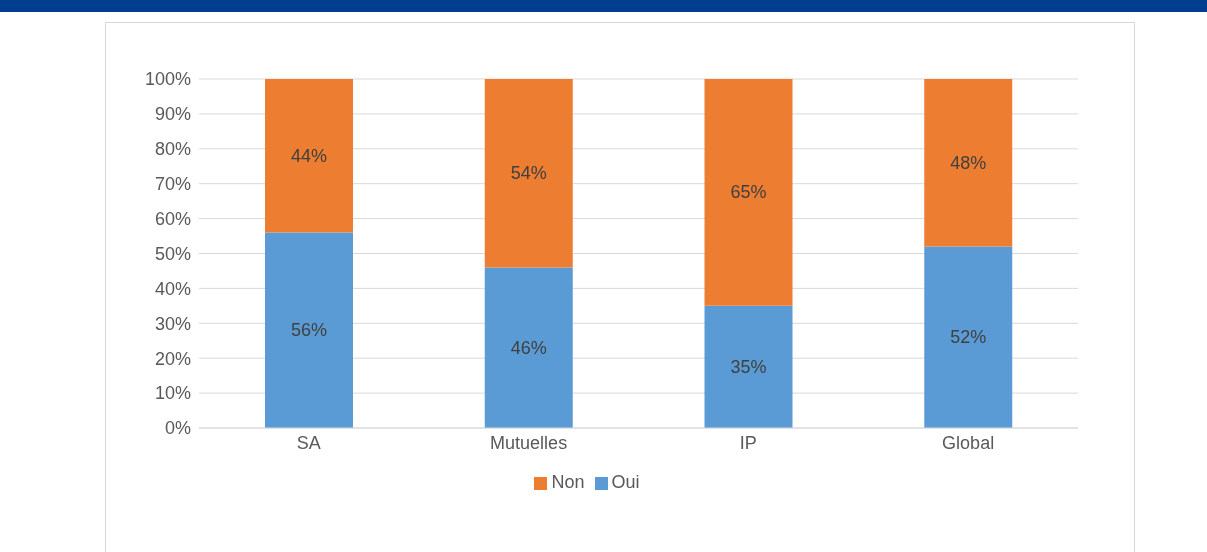  Describe the element at coordinates (172, 218) in the screenshot. I see `y-tick-label: 60%` at that location.